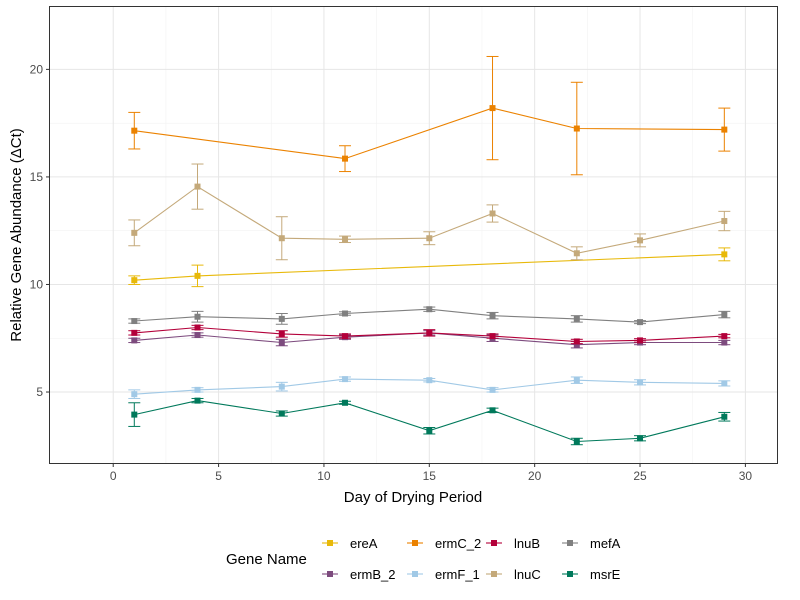 This screenshot has width=800, height=600. What do you see at coordinates (37, 177) in the screenshot?
I see `y-tick-label: 15` at bounding box center [37, 177].